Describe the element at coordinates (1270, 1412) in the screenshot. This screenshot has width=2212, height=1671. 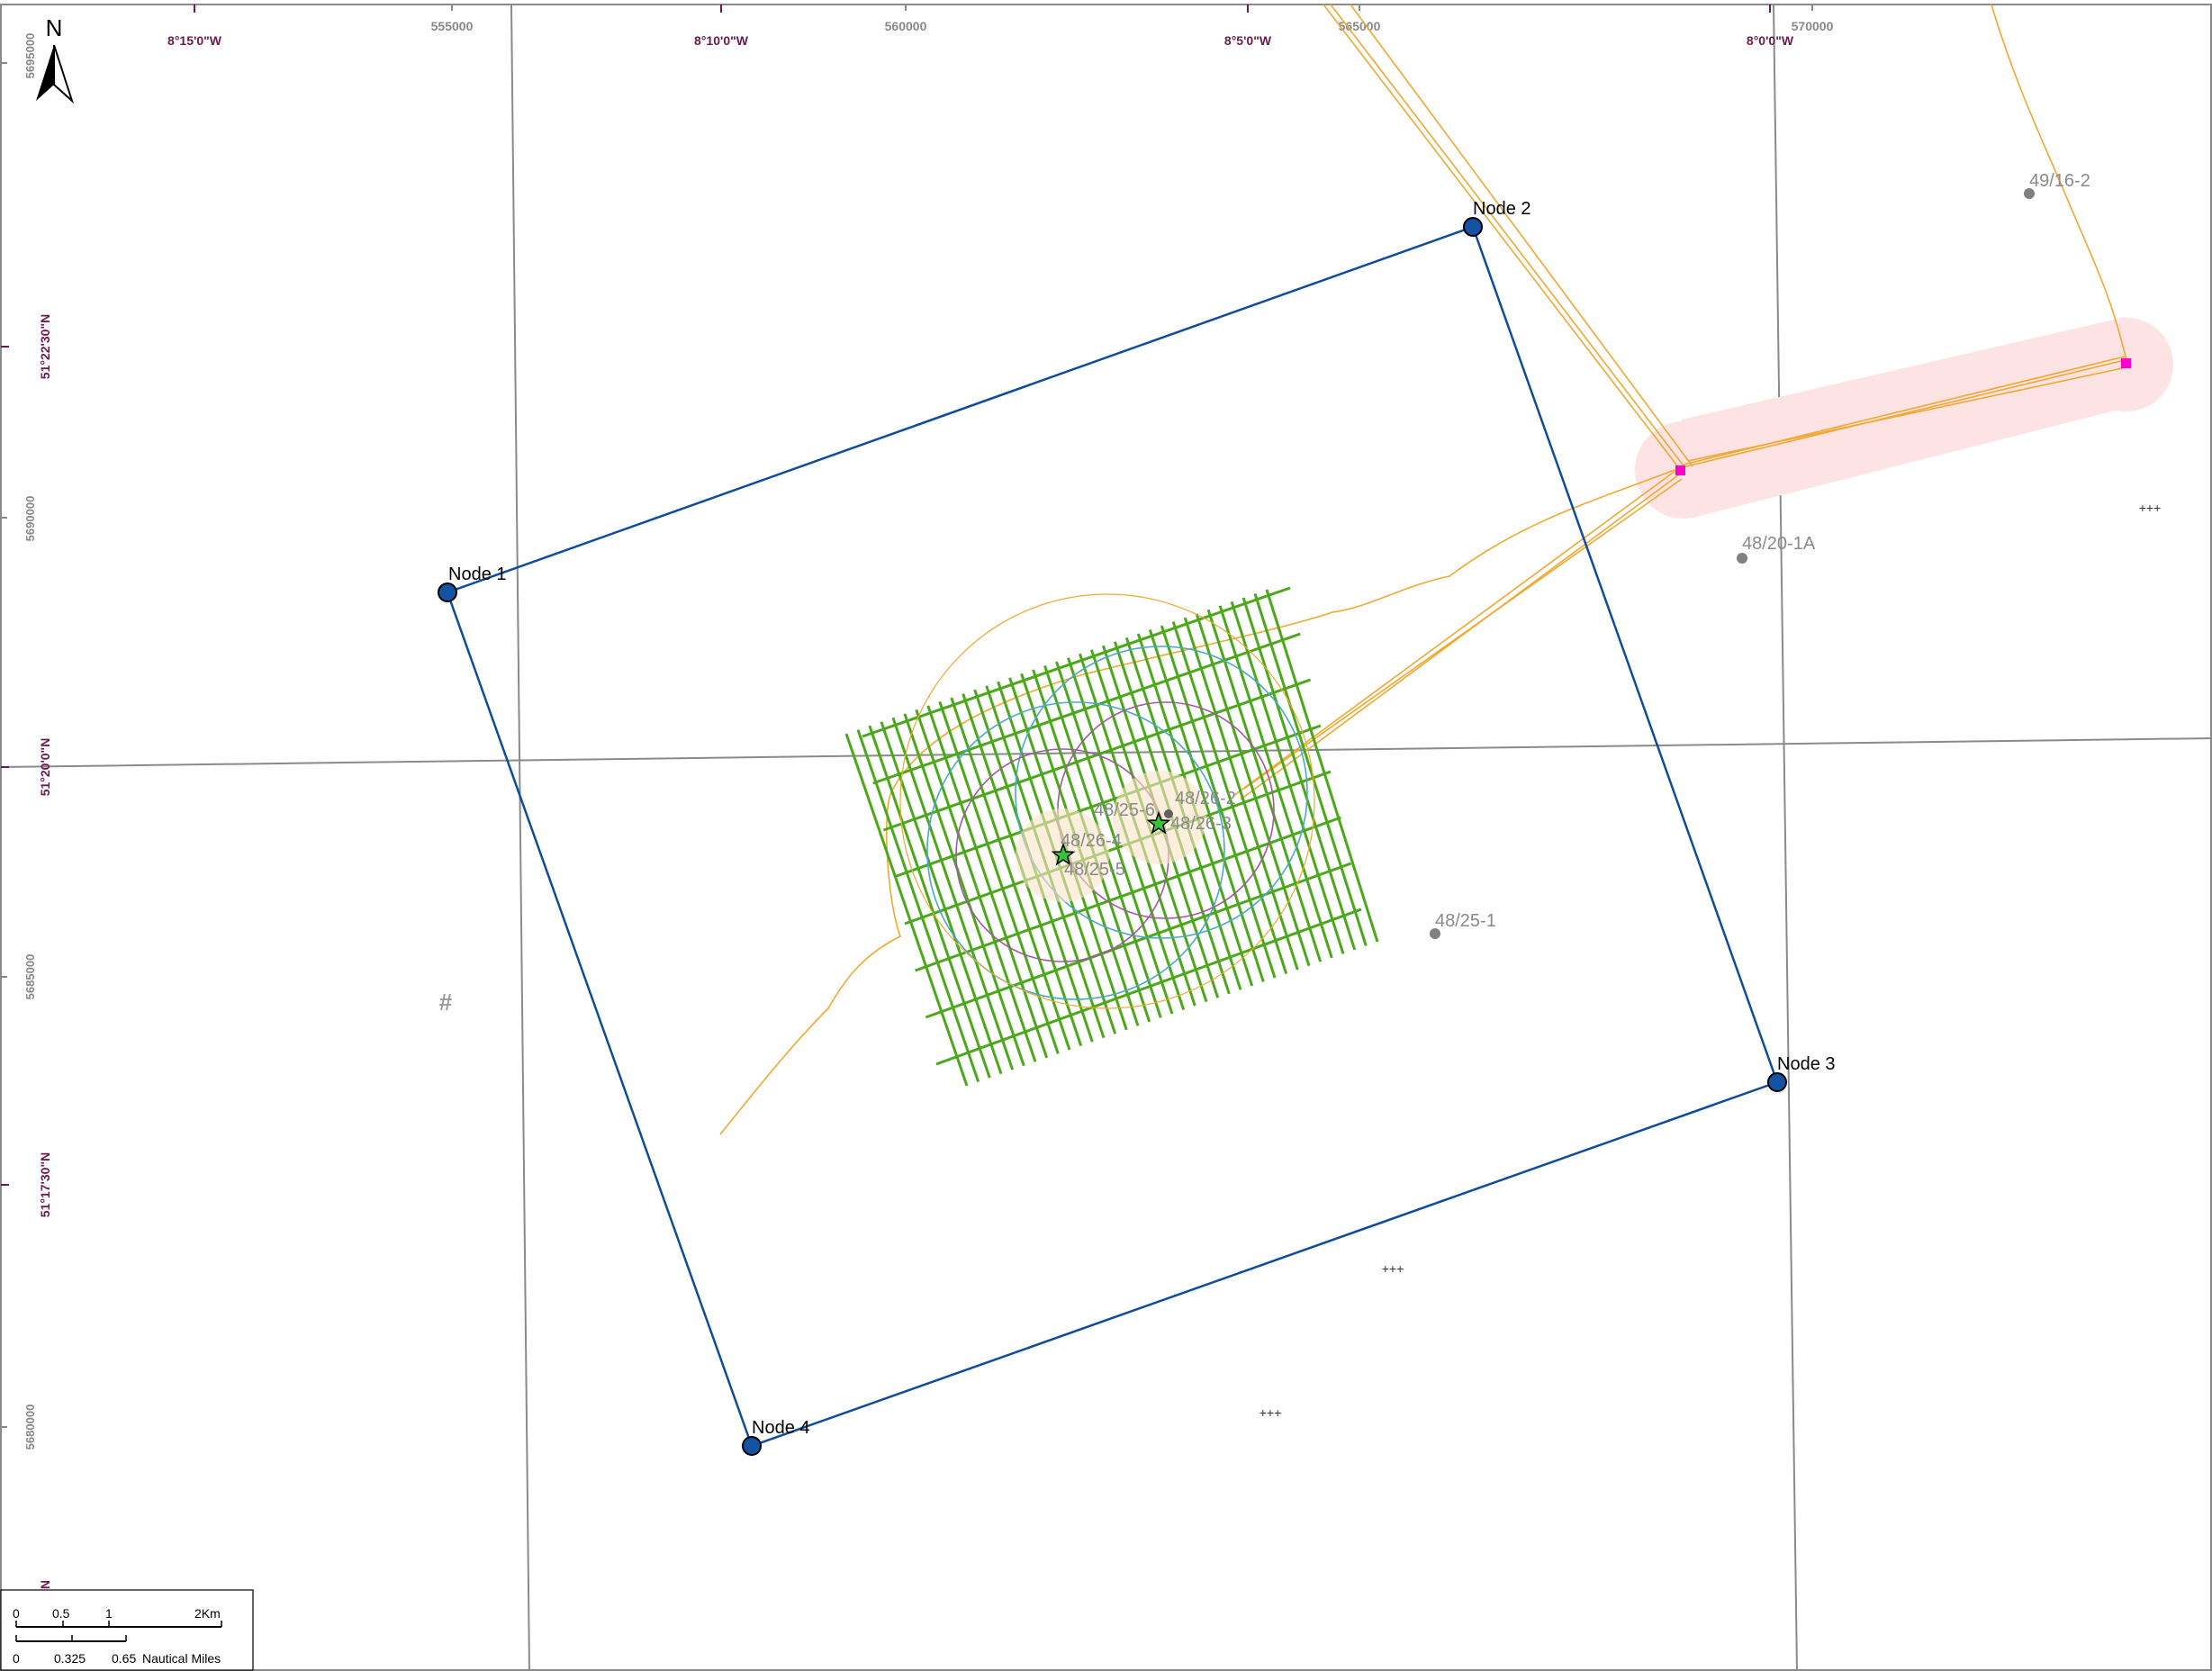
I see `wreck-marker-southwest: +++` at that location.